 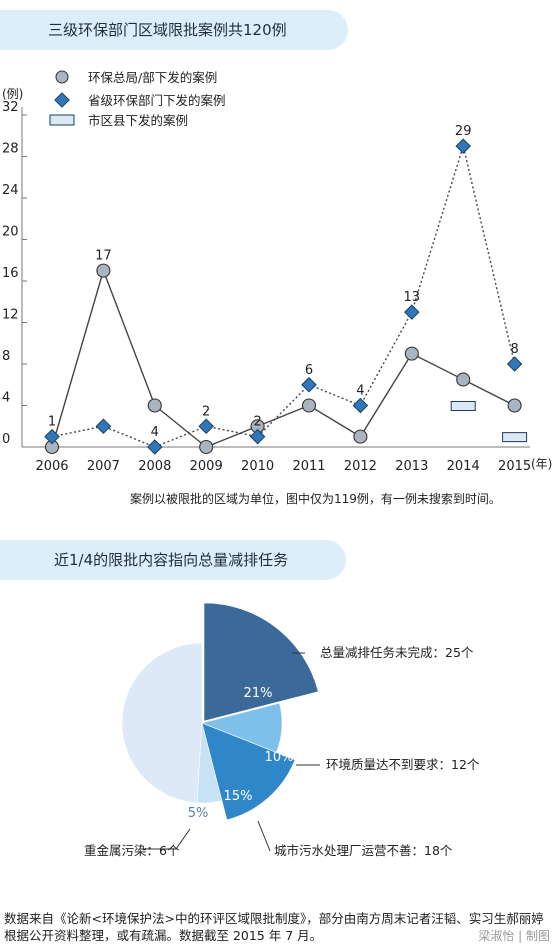 I want to click on pie-slice-env-quality, so click(x=242, y=727).